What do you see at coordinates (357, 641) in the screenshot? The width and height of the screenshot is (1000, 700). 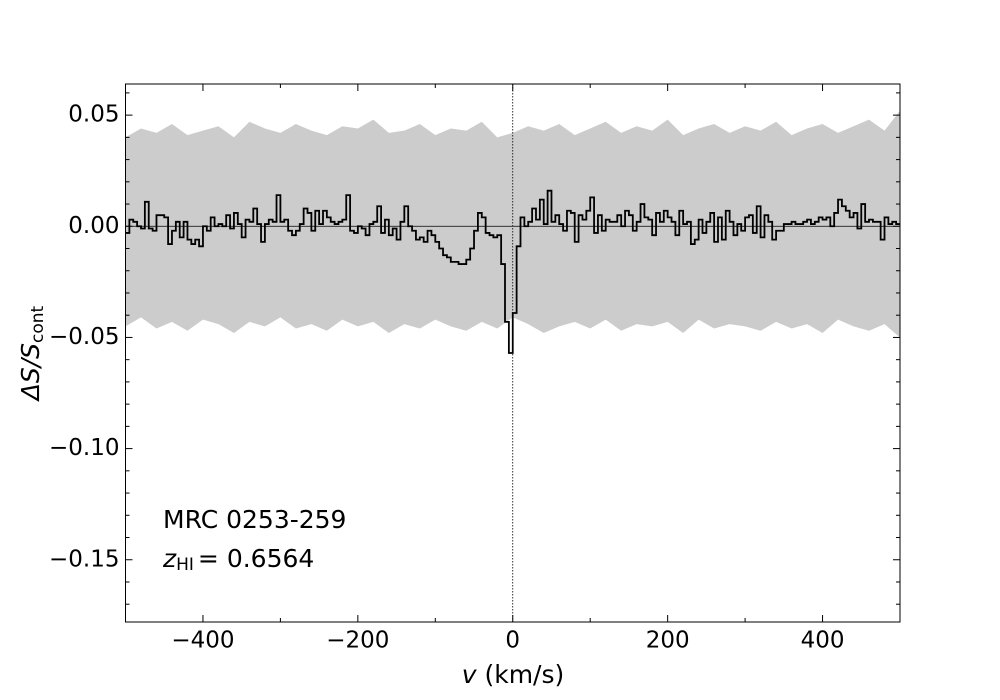 I see `x-tick-label: −200` at bounding box center [357, 641].